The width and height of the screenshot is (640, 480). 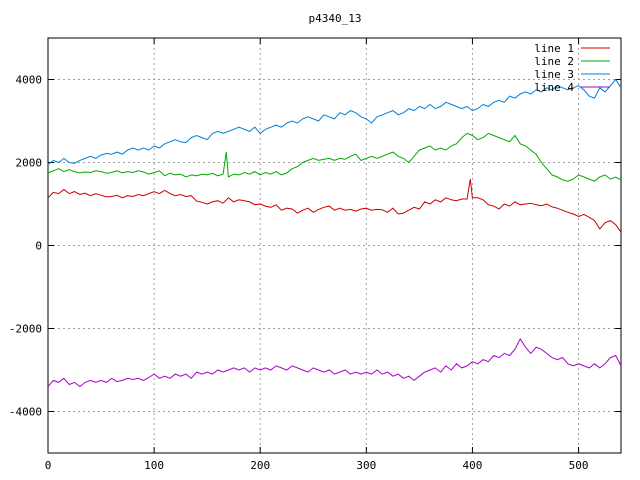 I want to click on x-tick-label: 0, so click(x=48, y=465).